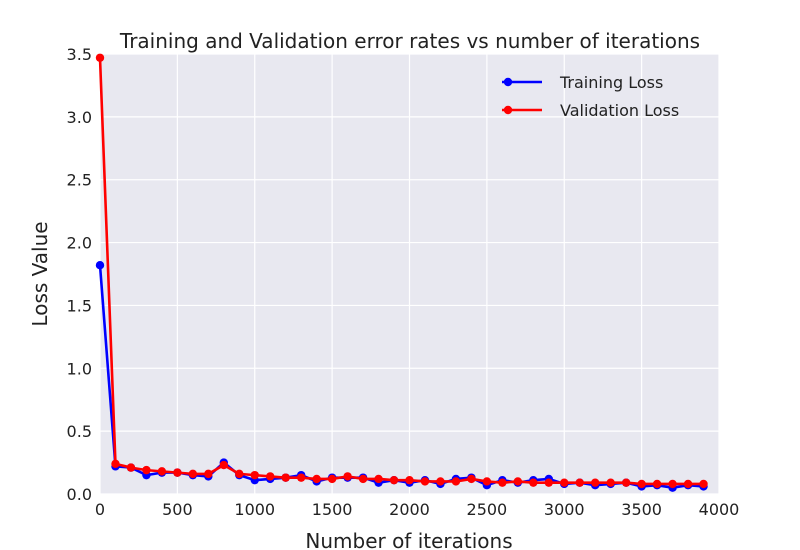 The image size is (800, 550). Describe the element at coordinates (79, 180) in the screenshot. I see `y-tick-label: 2.5` at that location.